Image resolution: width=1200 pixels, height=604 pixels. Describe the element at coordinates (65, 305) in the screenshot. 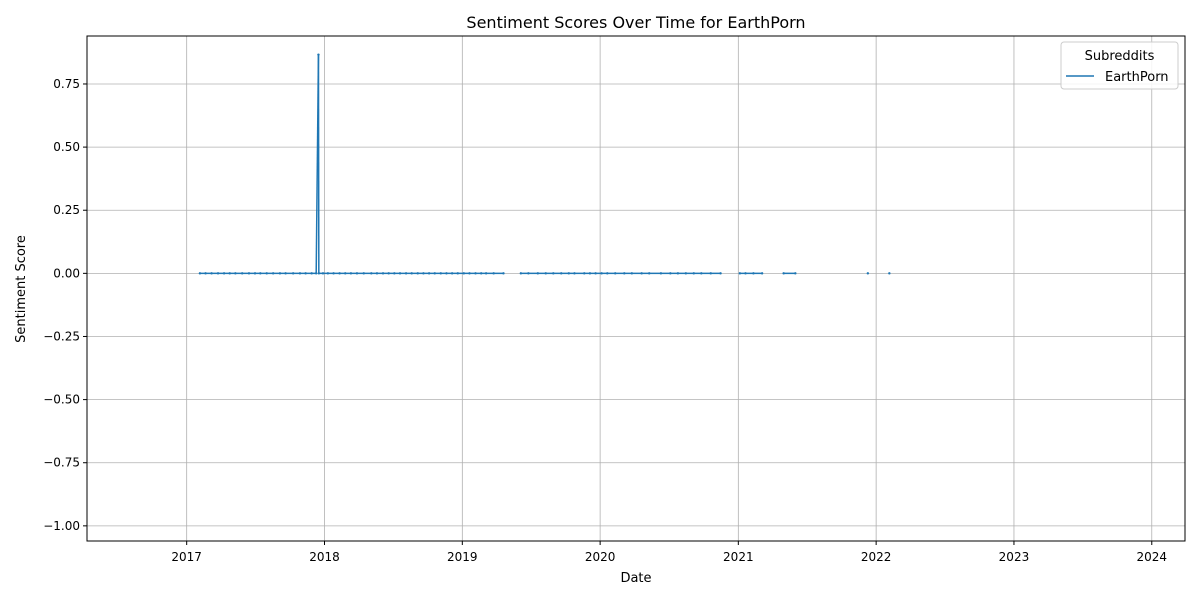

I see `y-axis-ticks: 0.75 0.50 0.25 0.00 −0.25 −0.50 −0.75 −1.00` at that location.